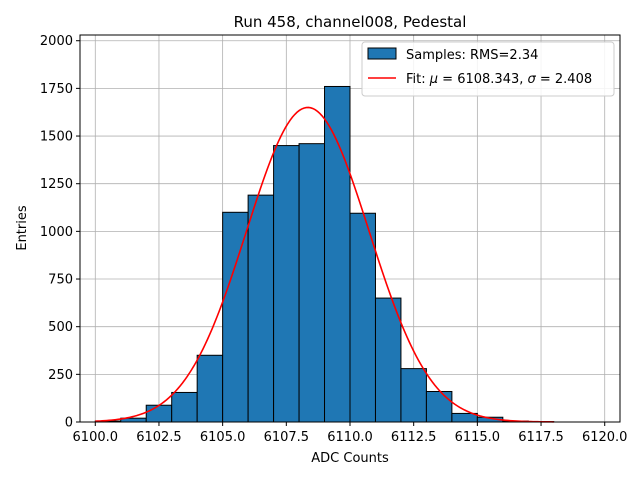 This screenshot has width=640, height=480. What do you see at coordinates (605, 437) in the screenshot?
I see `x-tick-label: 6120.0` at bounding box center [605, 437].